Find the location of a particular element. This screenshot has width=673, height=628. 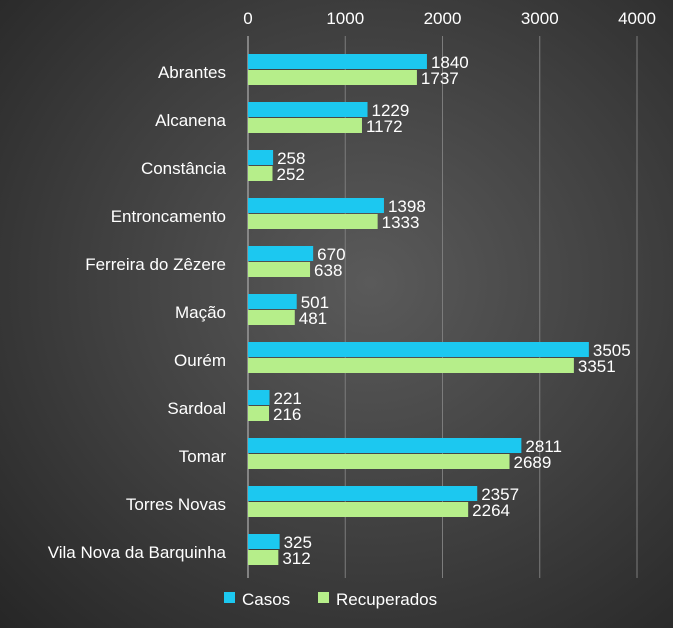

category-label: Ourém is located at coordinates (200, 360).